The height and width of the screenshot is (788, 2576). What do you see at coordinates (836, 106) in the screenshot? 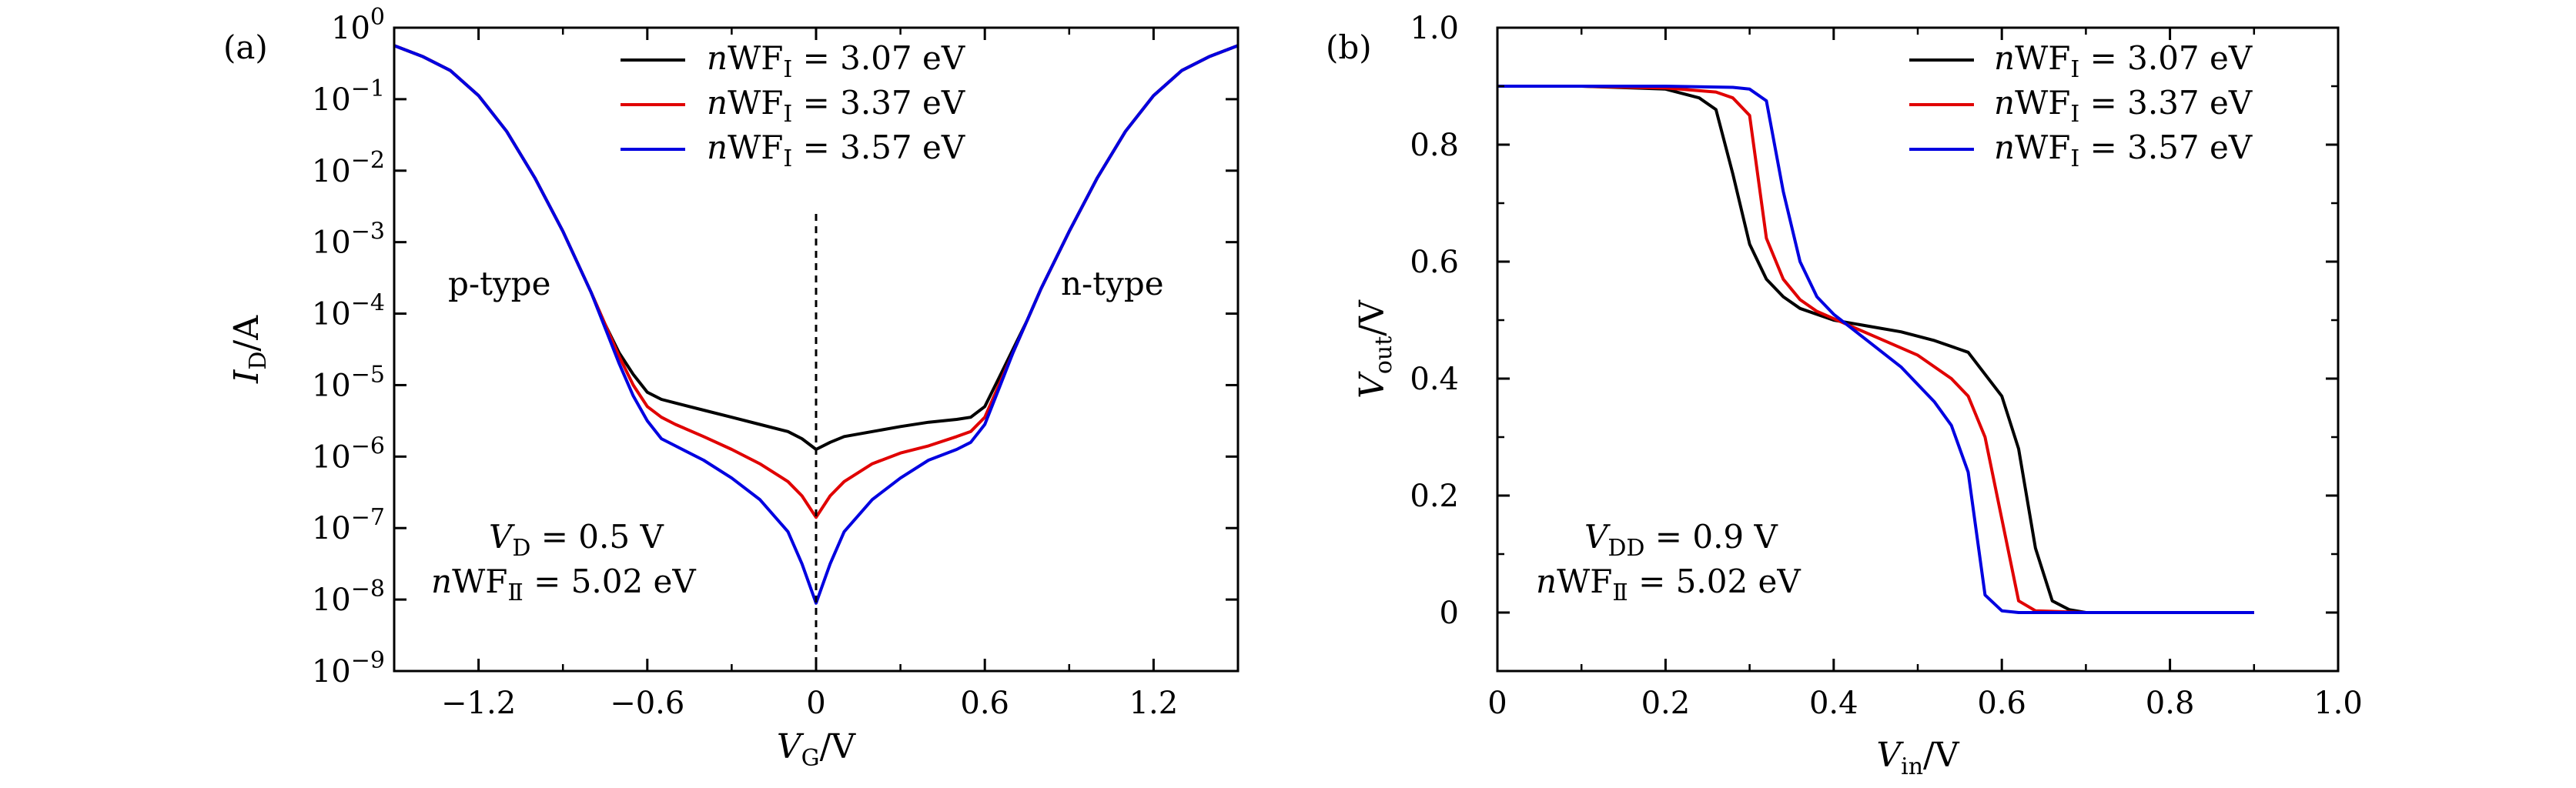
I see `panel-a-legend-label-2: nWFI = 3.37 eV` at bounding box center [836, 106].